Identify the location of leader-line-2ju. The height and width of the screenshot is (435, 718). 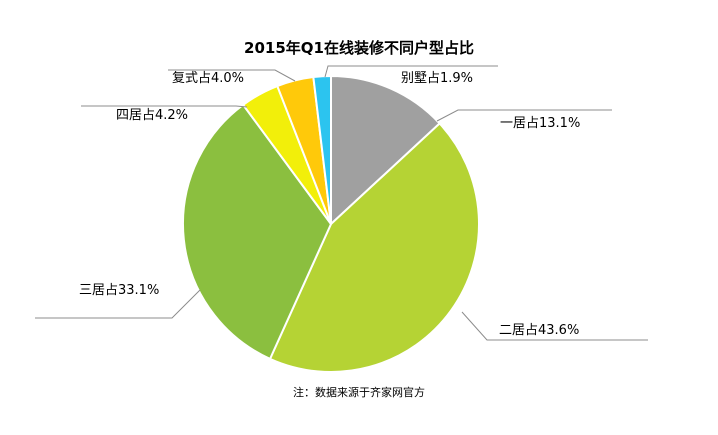
(554, 326).